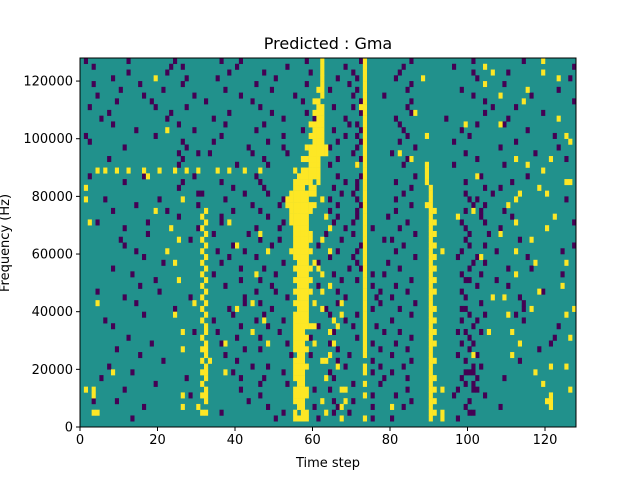  Describe the element at coordinates (52, 312) in the screenshot. I see `y-tick-label: 40000` at that location.